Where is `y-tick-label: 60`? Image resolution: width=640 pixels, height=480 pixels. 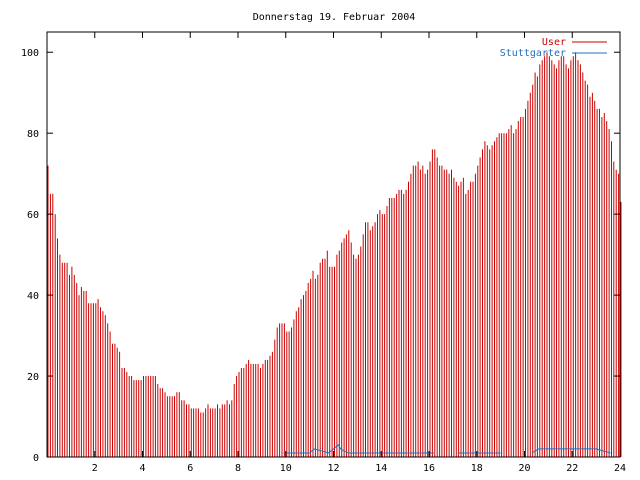 y-tick-label: 60 is located at coordinates (33, 215).